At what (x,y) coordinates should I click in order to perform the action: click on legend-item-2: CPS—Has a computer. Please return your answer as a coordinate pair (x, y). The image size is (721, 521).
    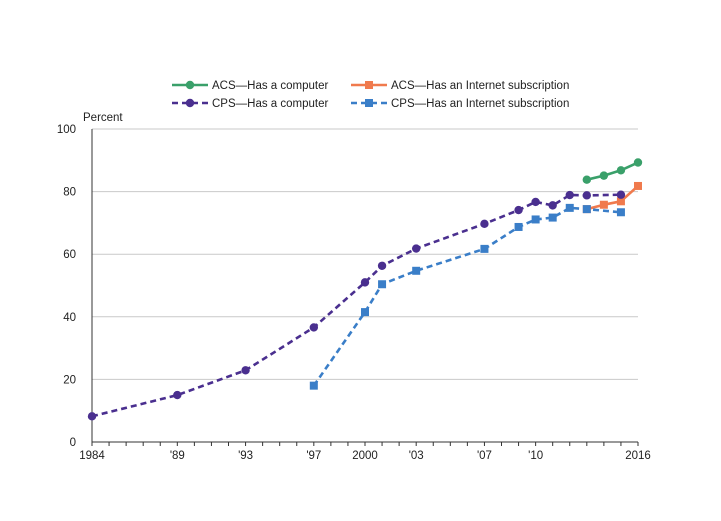
    Looking at the image, I should click on (250, 104).